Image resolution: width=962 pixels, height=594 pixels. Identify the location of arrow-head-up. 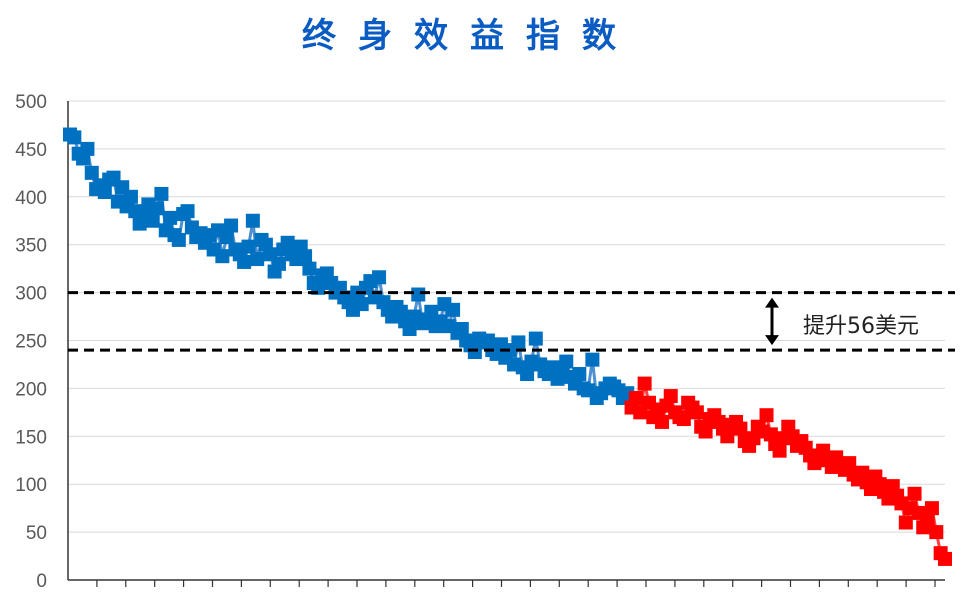
(772, 302).